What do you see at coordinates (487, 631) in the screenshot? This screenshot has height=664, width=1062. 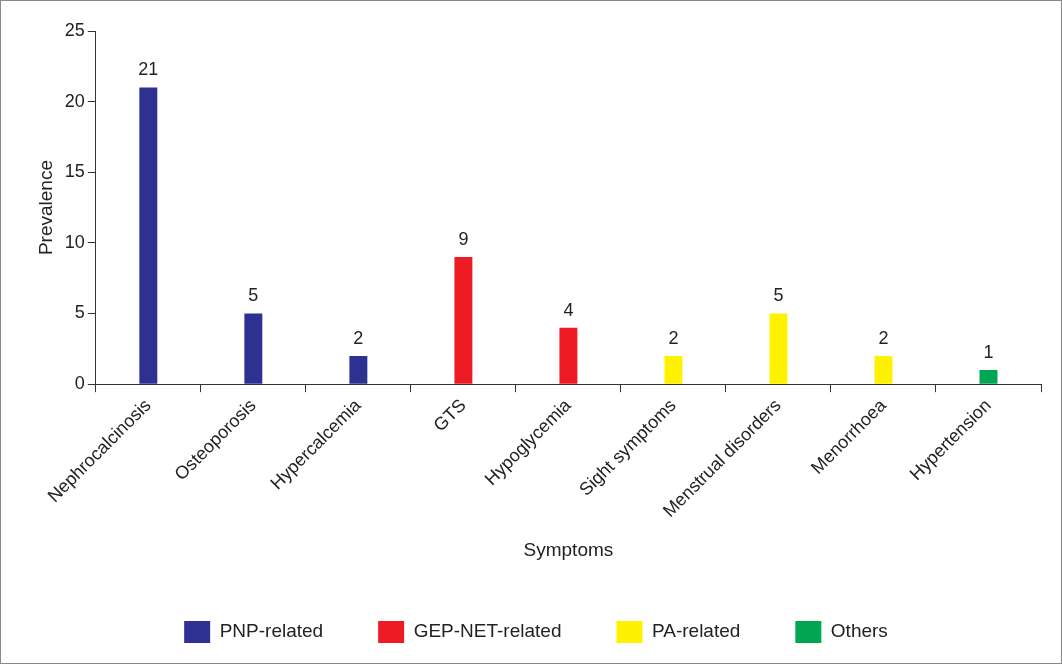 I see `legend-label: GEP-NET-related` at bounding box center [487, 631].